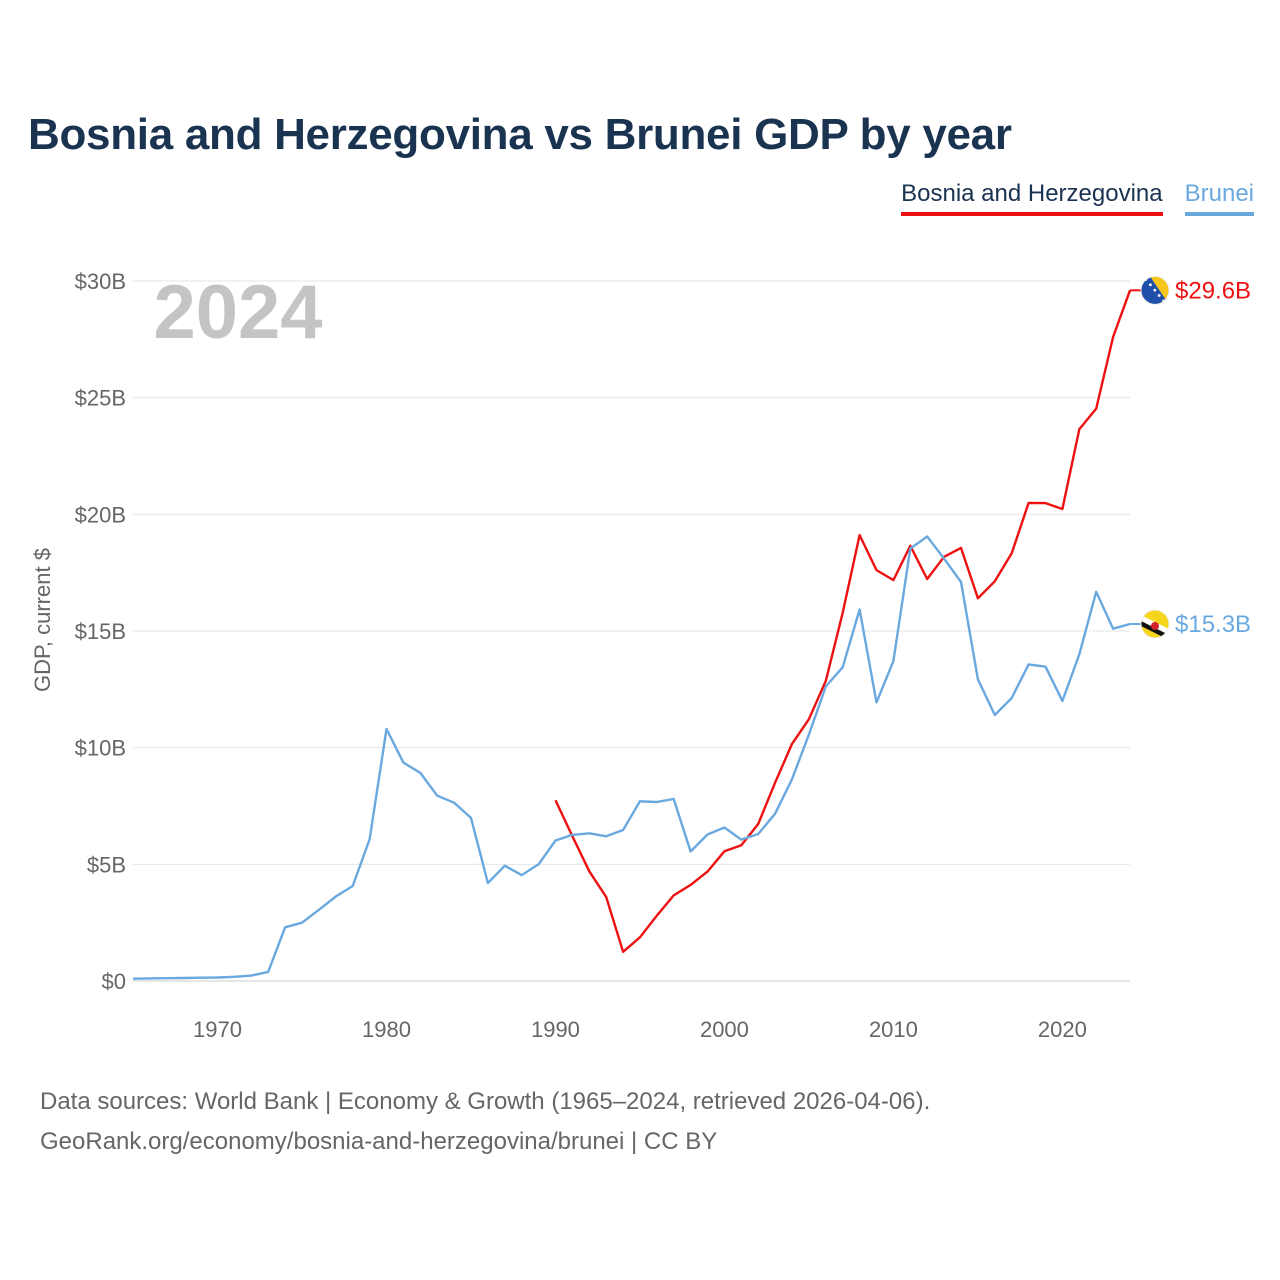  What do you see at coordinates (100, 398) in the screenshot?
I see `y-tick-label: $25B` at bounding box center [100, 398].